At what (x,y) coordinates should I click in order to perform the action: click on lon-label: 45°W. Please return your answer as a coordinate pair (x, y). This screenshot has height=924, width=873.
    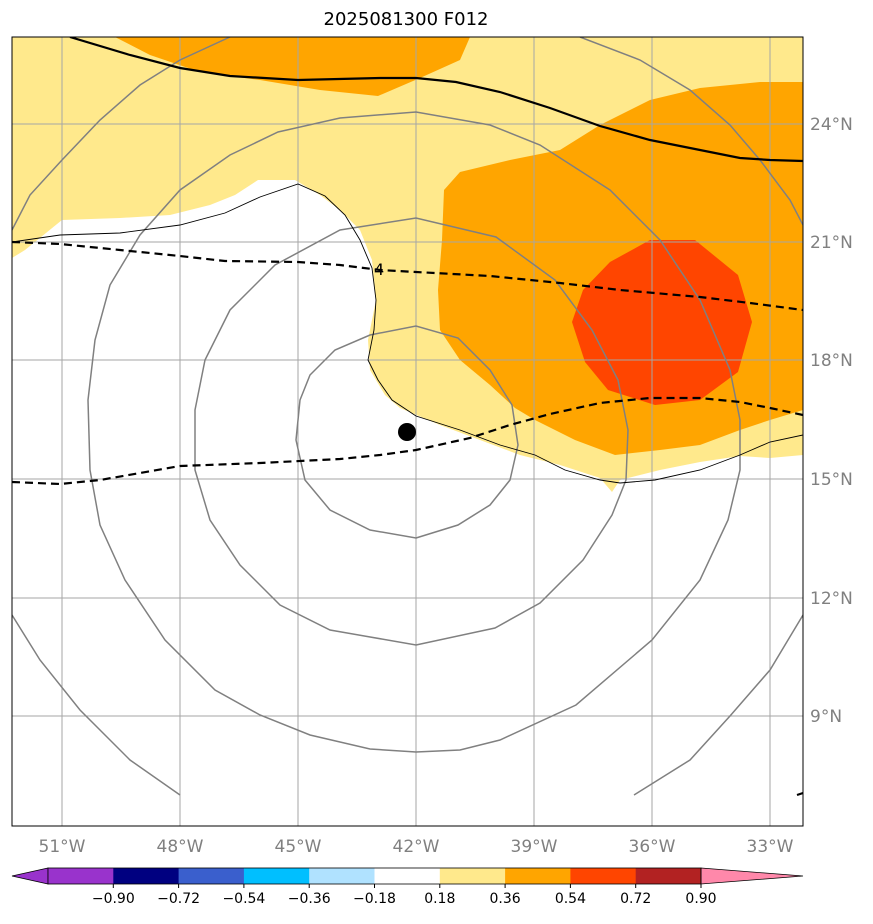
    Looking at the image, I should click on (298, 847).